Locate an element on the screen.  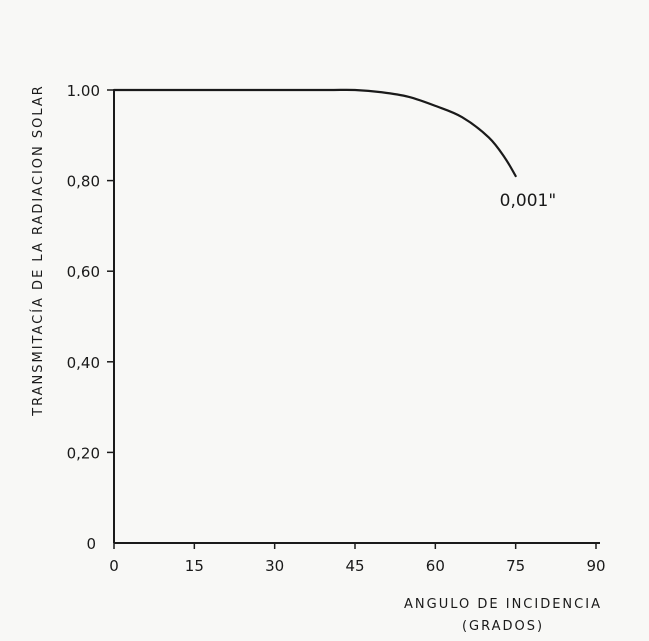
y-tick-label: 0 is located at coordinates (91, 544).